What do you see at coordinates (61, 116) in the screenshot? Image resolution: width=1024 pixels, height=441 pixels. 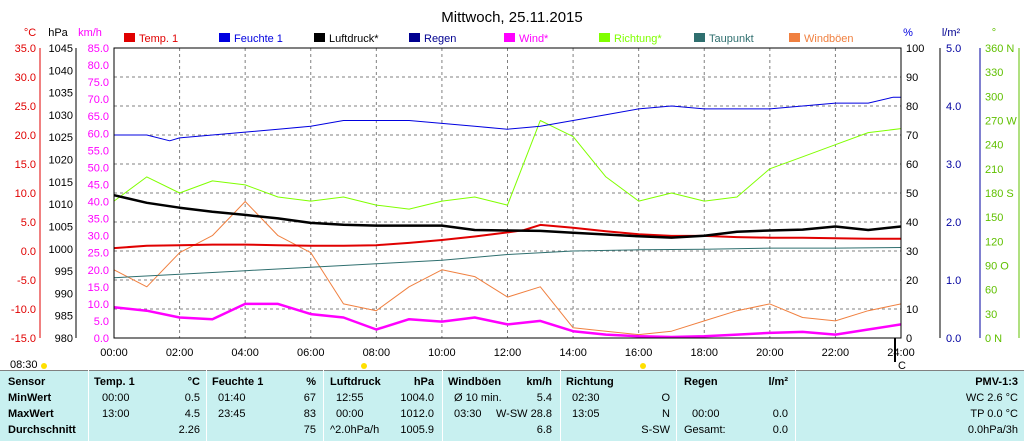 I see `pressure-tick-label: 1030` at bounding box center [61, 116].